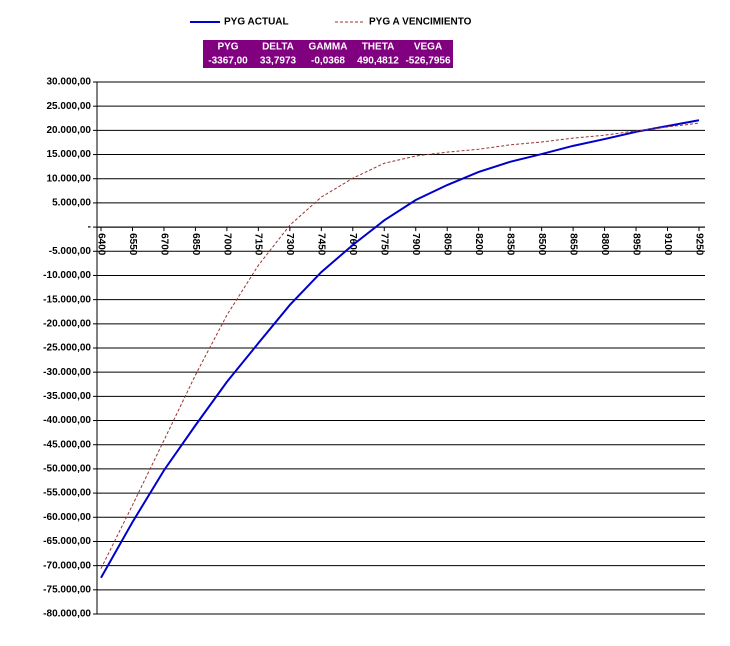  What do you see at coordinates (635, 244) in the screenshot?
I see `x-tick-label: 8950` at bounding box center [635, 244].